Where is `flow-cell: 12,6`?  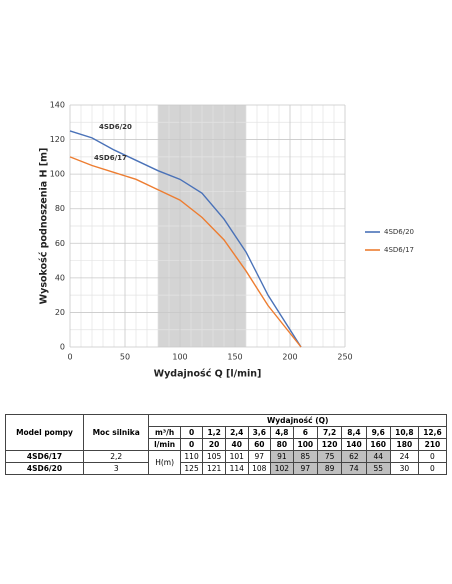
flow-cell: 12,6 is located at coordinates (432, 432).